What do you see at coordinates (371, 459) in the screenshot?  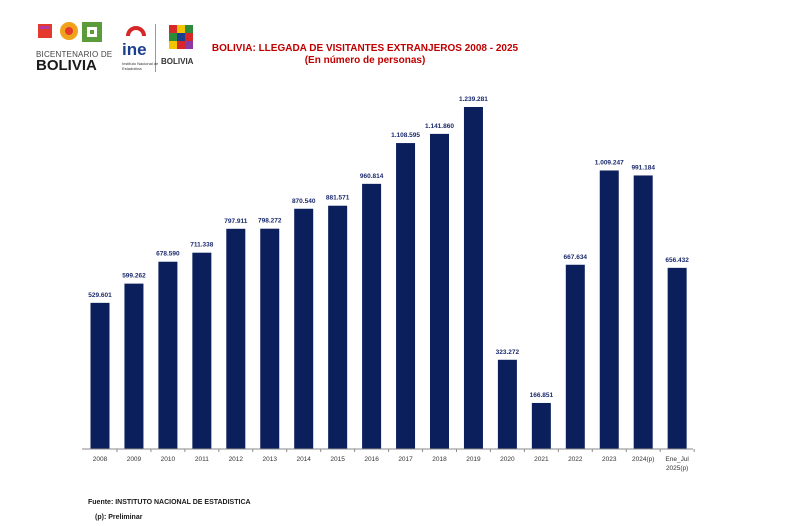 I see `x-label-8: 2016` at bounding box center [371, 459].